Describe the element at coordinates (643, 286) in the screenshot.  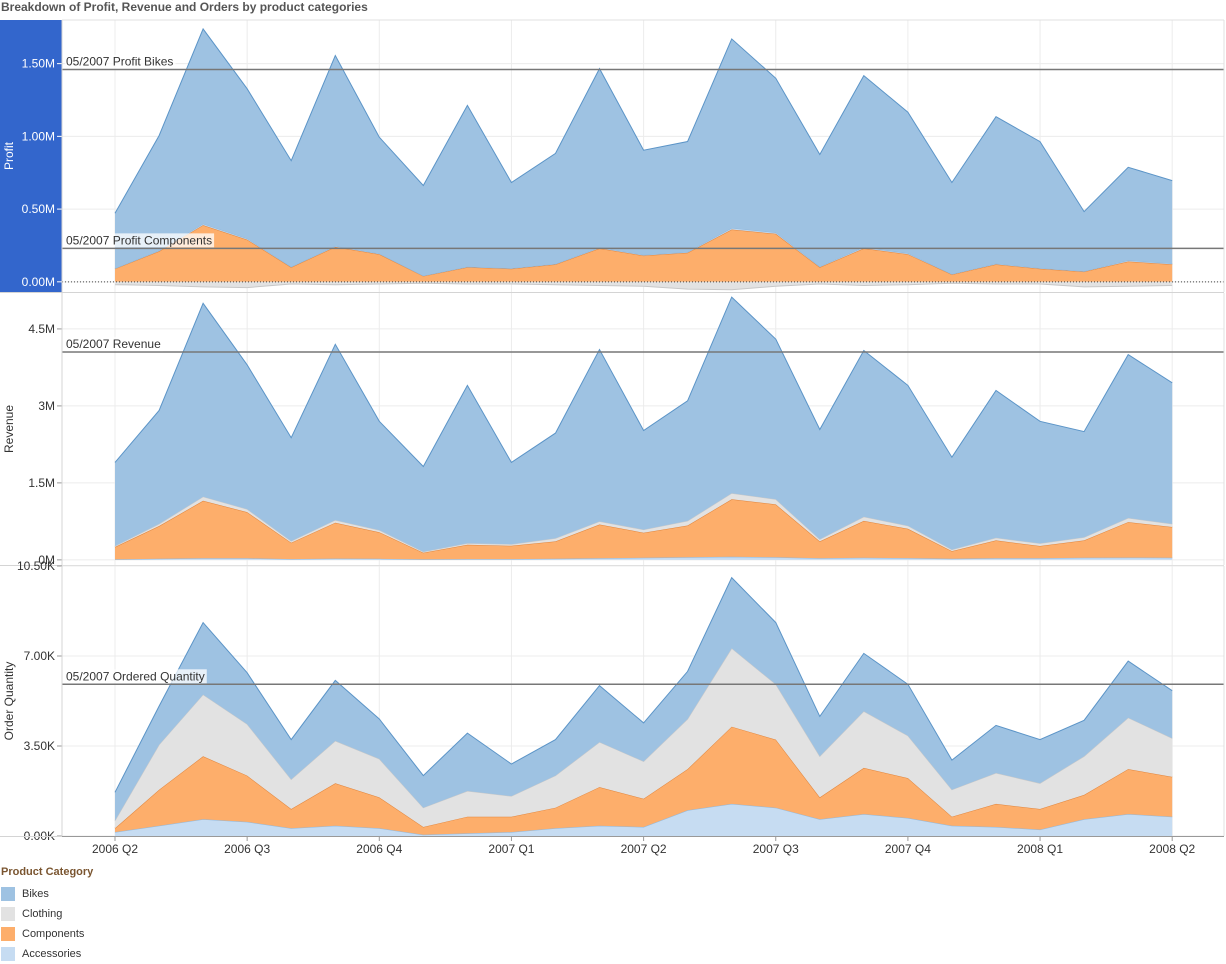
I see `line-clothing` at that location.